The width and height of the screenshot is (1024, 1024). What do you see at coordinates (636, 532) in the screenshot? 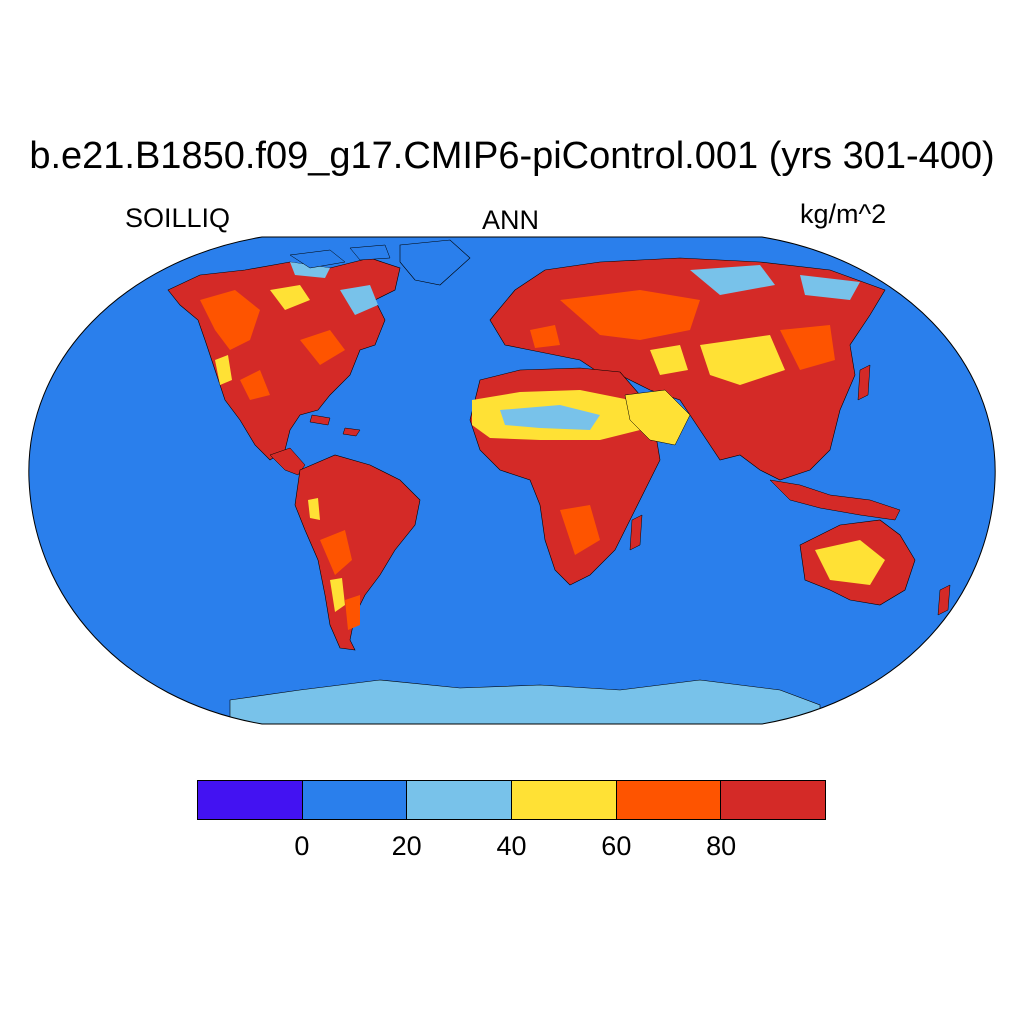
I see `madagascar` at bounding box center [636, 532].